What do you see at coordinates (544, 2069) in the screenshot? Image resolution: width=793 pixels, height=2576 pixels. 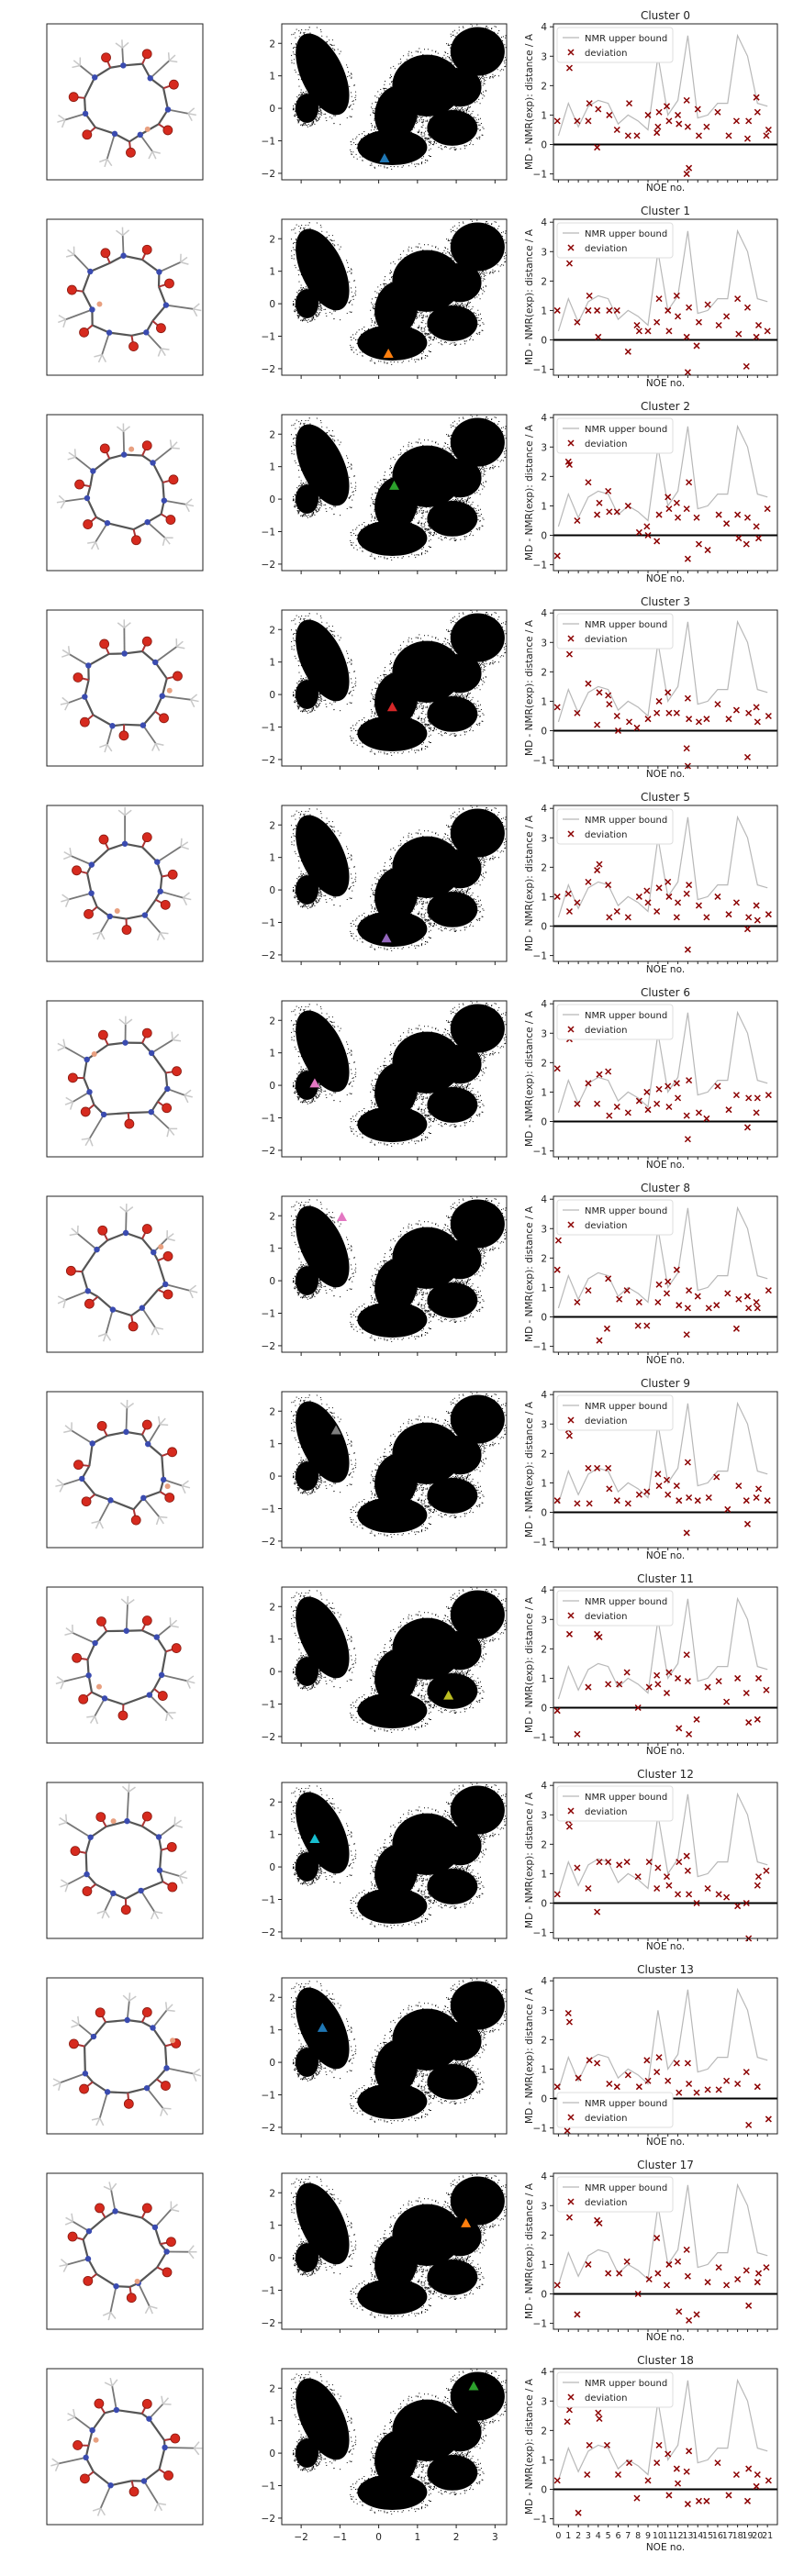 I see `noe-ytick-label: 1` at bounding box center [544, 2069].